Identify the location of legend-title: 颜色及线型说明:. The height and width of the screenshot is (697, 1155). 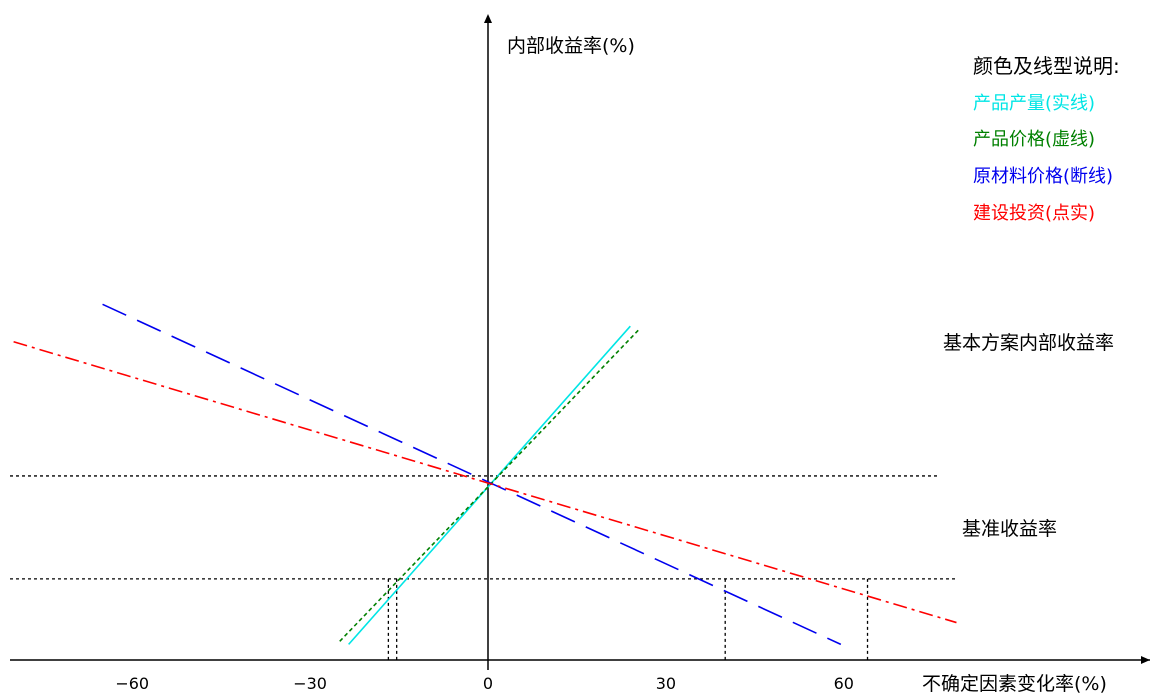
(1046, 66).